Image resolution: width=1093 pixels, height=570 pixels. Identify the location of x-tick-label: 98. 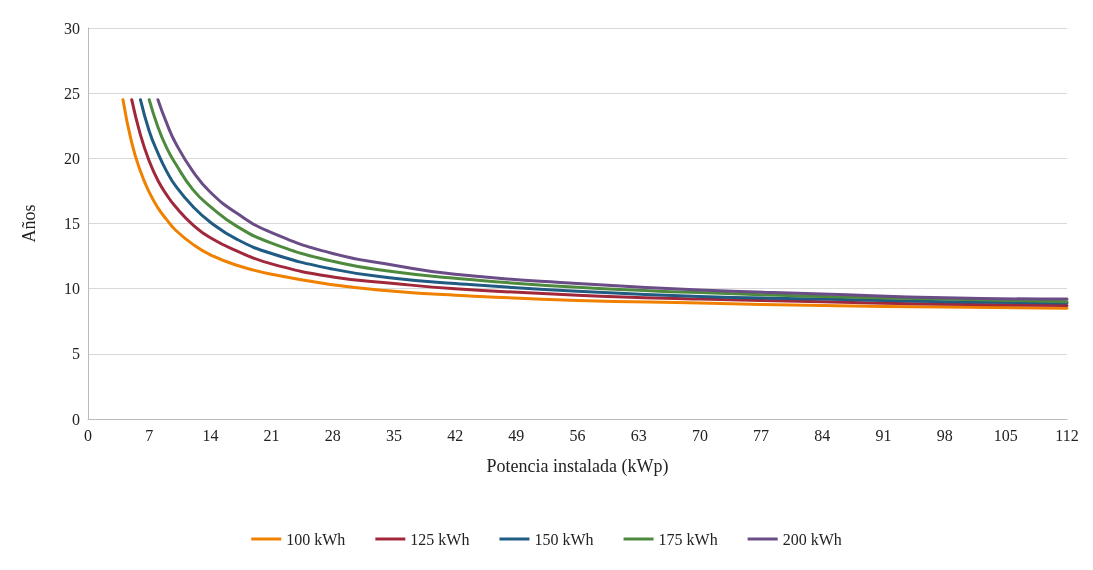
(944, 435).